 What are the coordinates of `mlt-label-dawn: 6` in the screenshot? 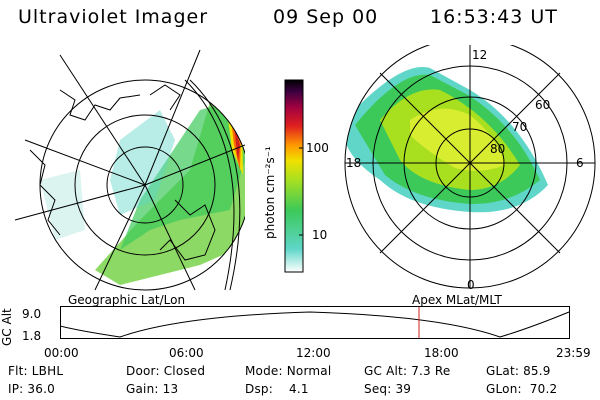 It's located at (580, 163).